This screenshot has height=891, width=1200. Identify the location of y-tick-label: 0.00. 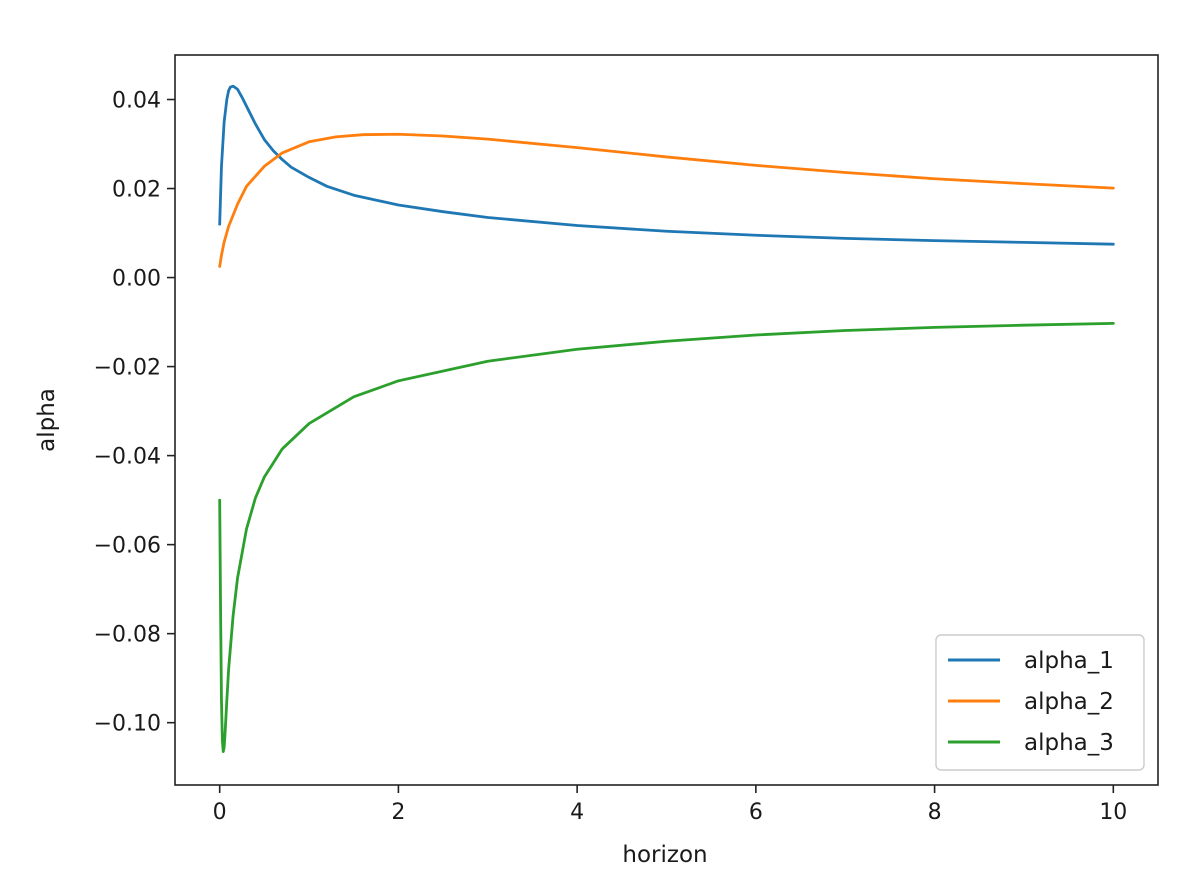
(136, 279).